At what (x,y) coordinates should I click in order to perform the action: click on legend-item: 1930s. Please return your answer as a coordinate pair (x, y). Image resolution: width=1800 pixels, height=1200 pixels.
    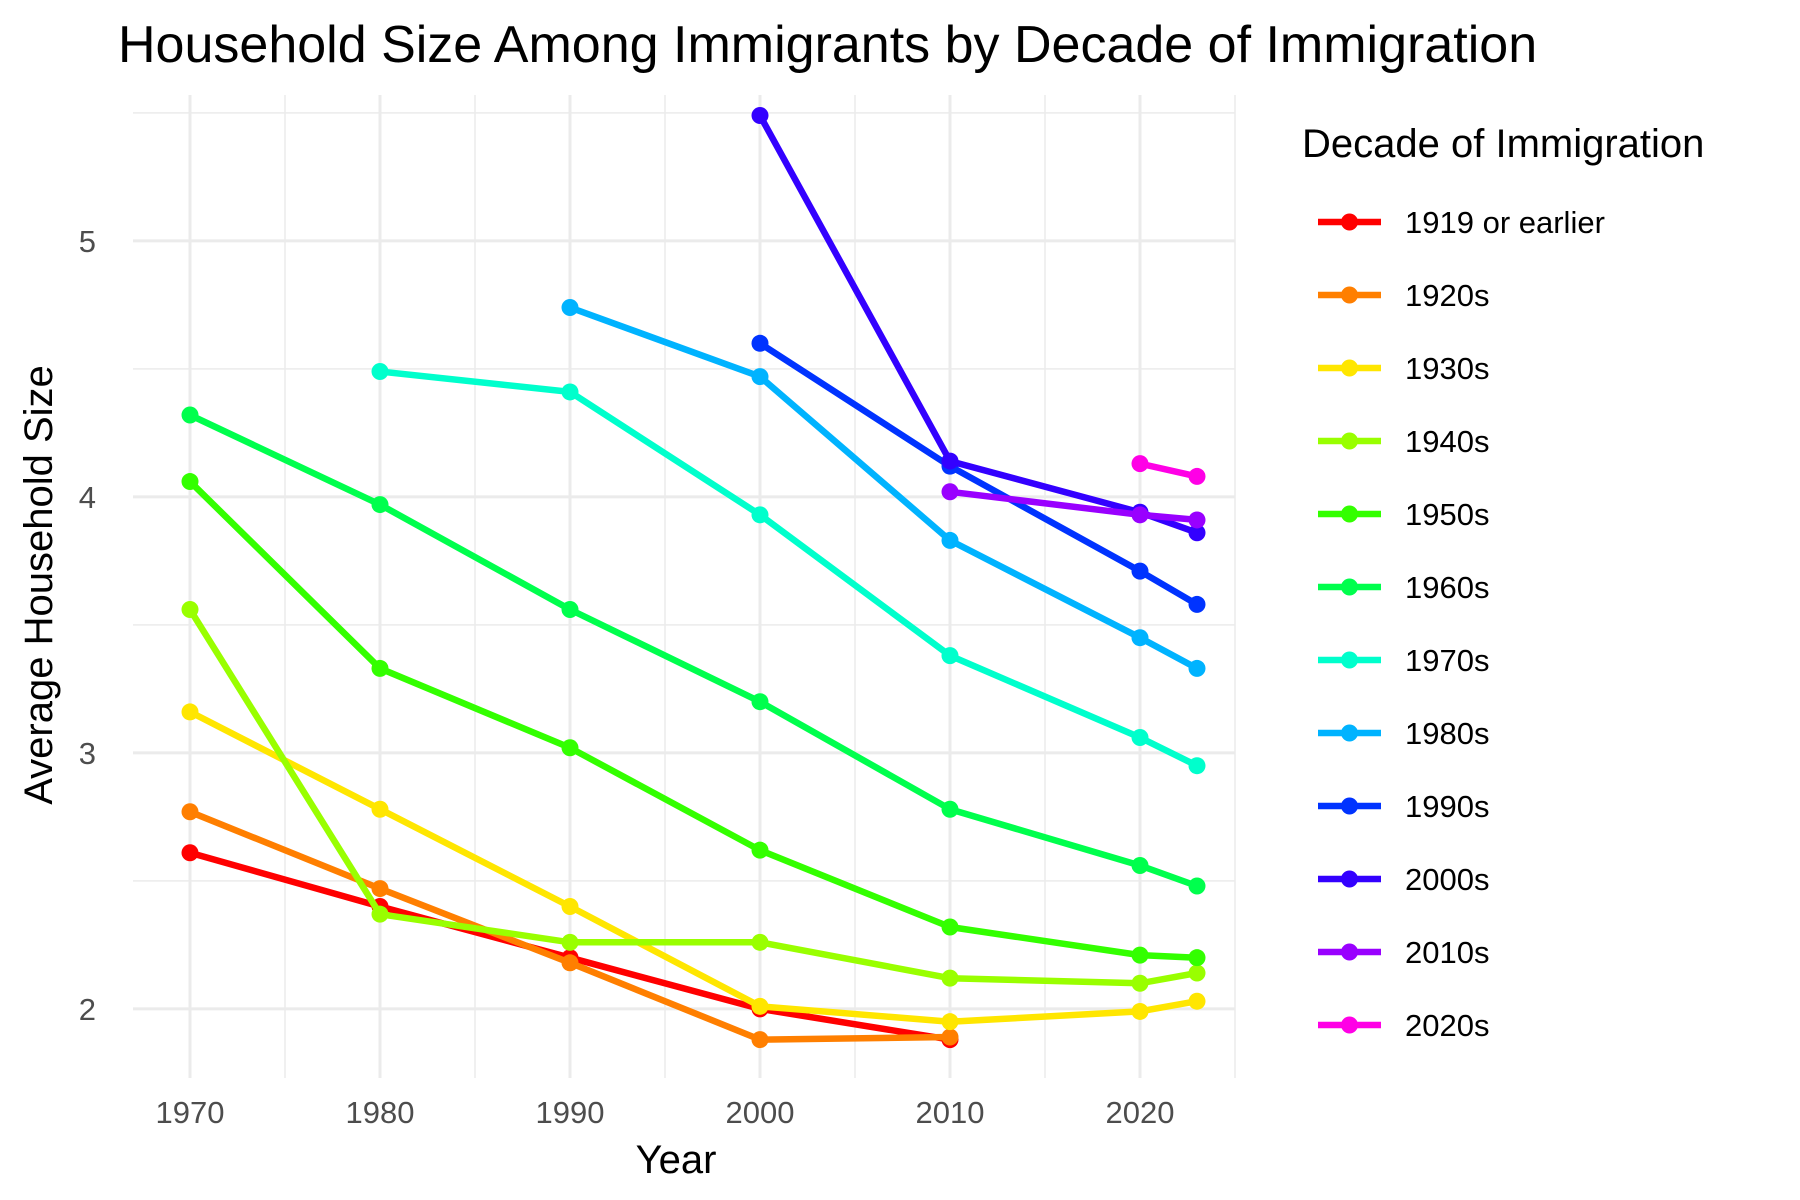
    Looking at the image, I should click on (1403, 368).